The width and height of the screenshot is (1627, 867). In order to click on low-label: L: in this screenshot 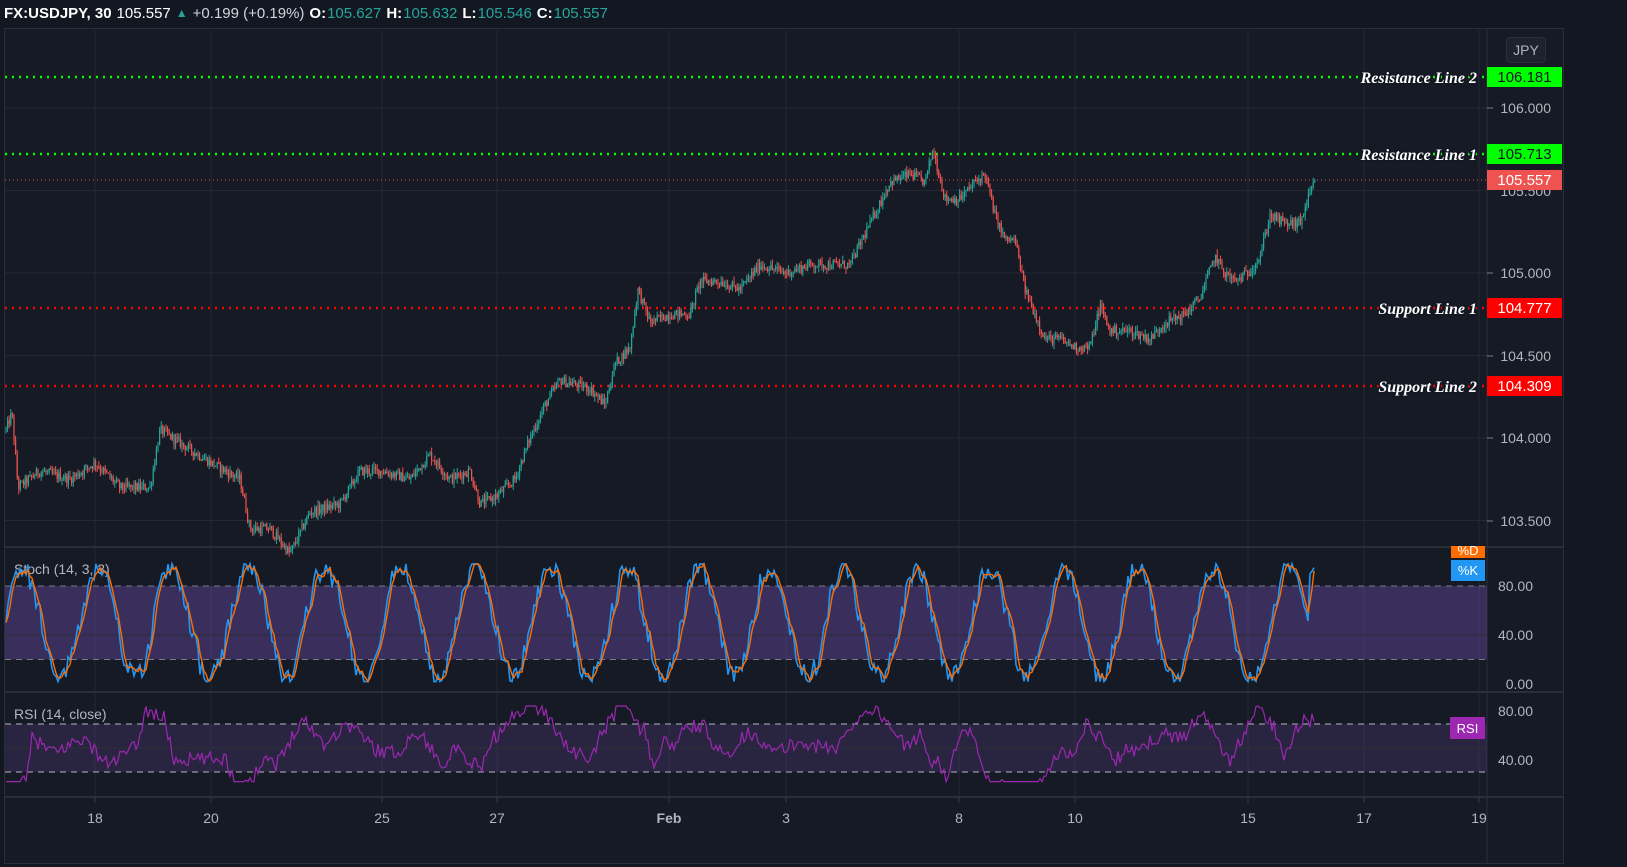, I will do `click(469, 13)`.